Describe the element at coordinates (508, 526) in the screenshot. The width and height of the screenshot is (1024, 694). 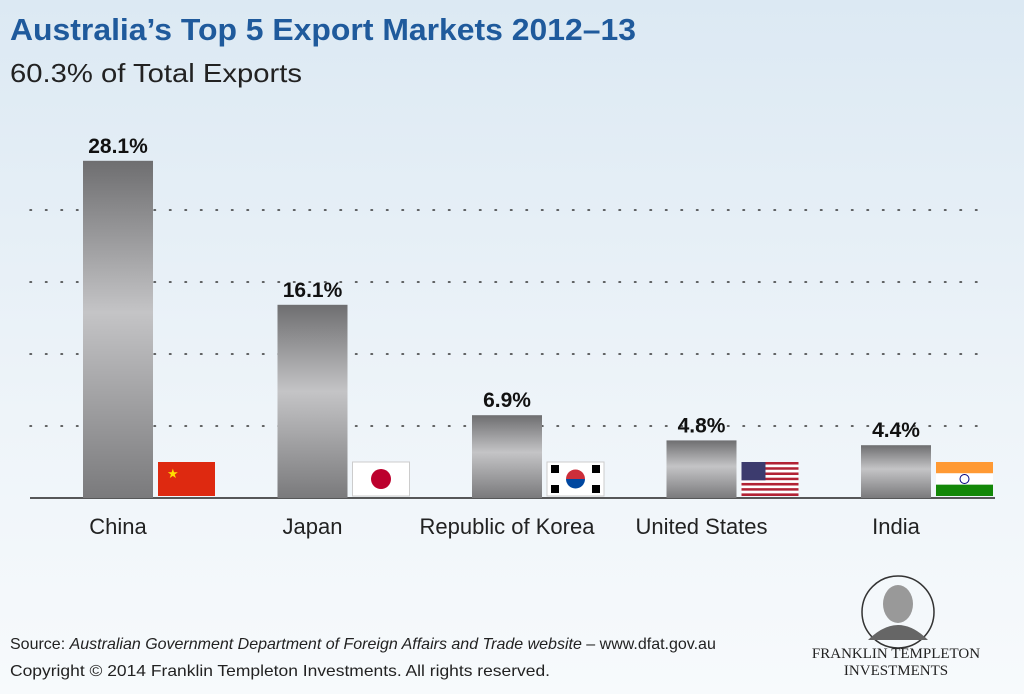
I see `x-tick-label: Republic of Korea` at that location.